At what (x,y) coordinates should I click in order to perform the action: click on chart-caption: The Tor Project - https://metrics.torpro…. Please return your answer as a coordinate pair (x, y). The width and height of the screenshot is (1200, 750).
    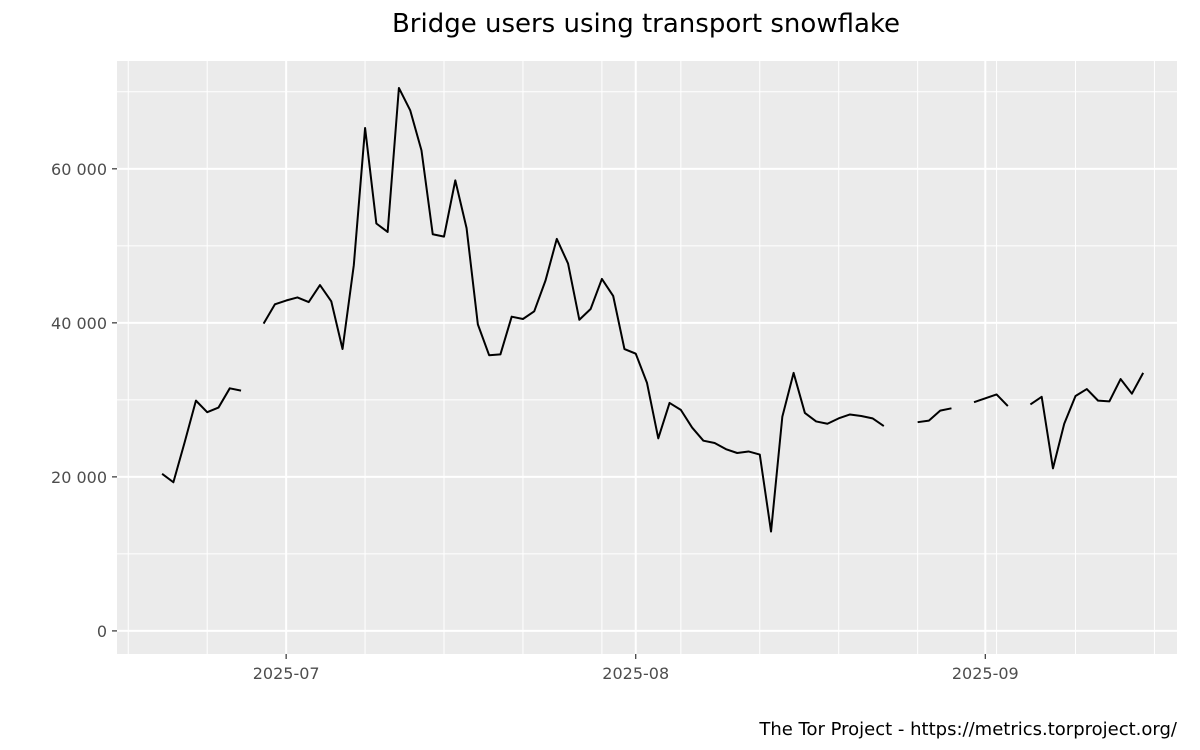
    Looking at the image, I should click on (968, 729).